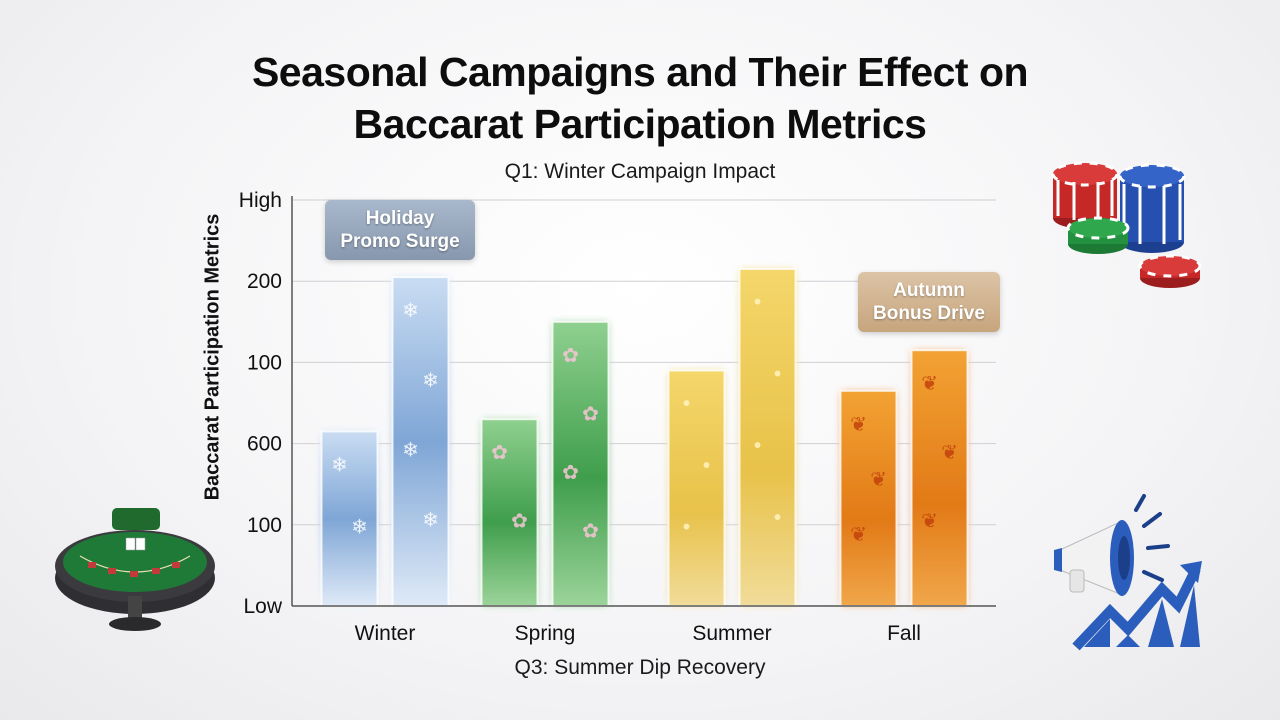 The width and height of the screenshot is (1280, 720). Describe the element at coordinates (929, 302) in the screenshot. I see `autumn-bonus-callout: Autumn Bonus Drive` at that location.